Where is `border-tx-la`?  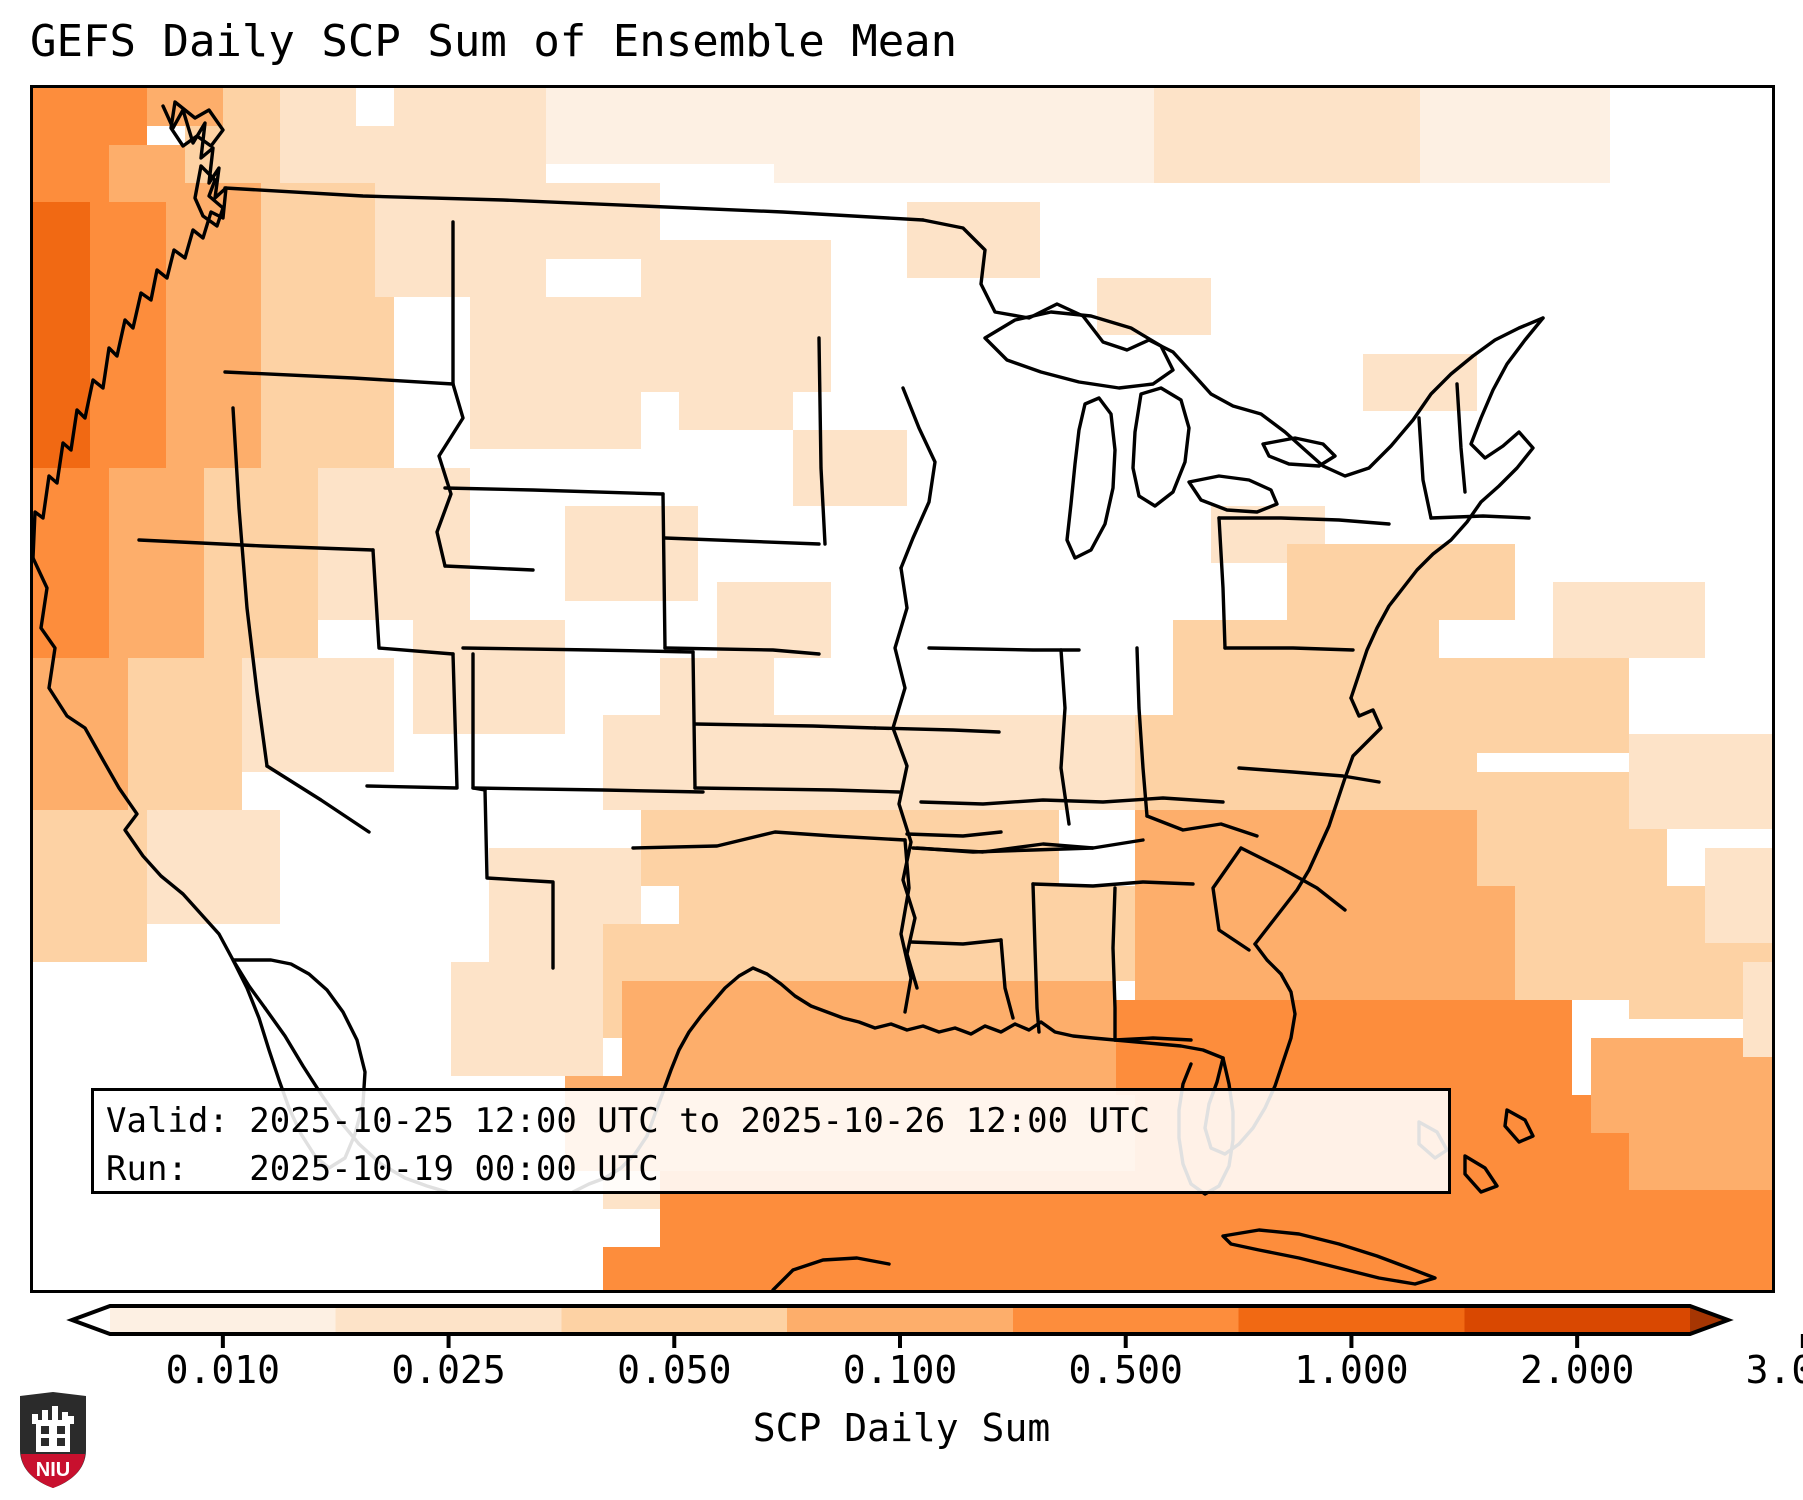 border-tx-la is located at coordinates (906, 926).